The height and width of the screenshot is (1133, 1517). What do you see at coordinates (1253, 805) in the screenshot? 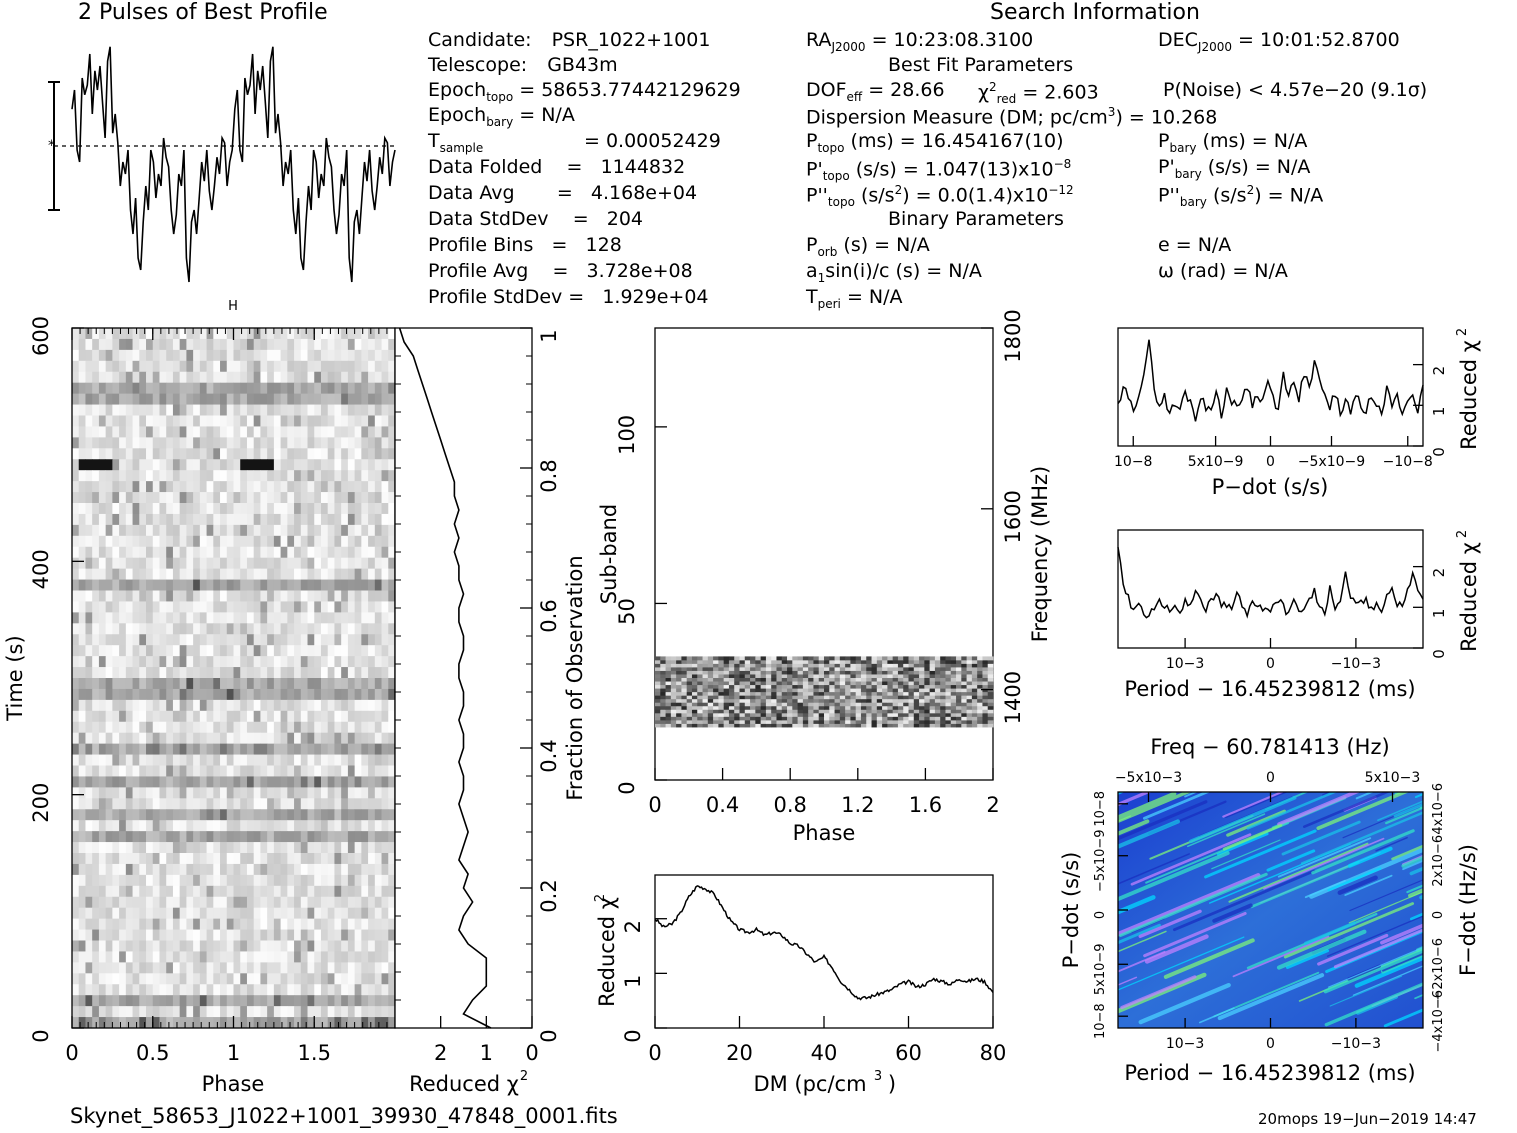
I see `heatmap-streak` at bounding box center [1253, 805].